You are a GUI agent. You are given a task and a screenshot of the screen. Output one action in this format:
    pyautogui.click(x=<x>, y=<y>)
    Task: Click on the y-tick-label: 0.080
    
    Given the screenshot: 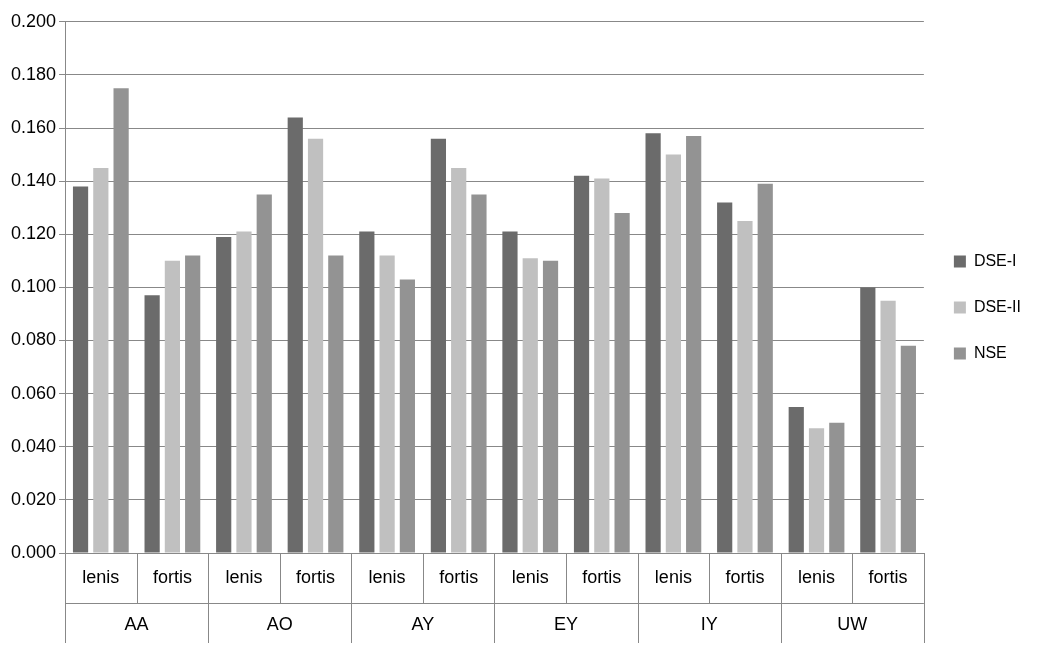 What is the action you would take?
    pyautogui.click(x=34, y=339)
    